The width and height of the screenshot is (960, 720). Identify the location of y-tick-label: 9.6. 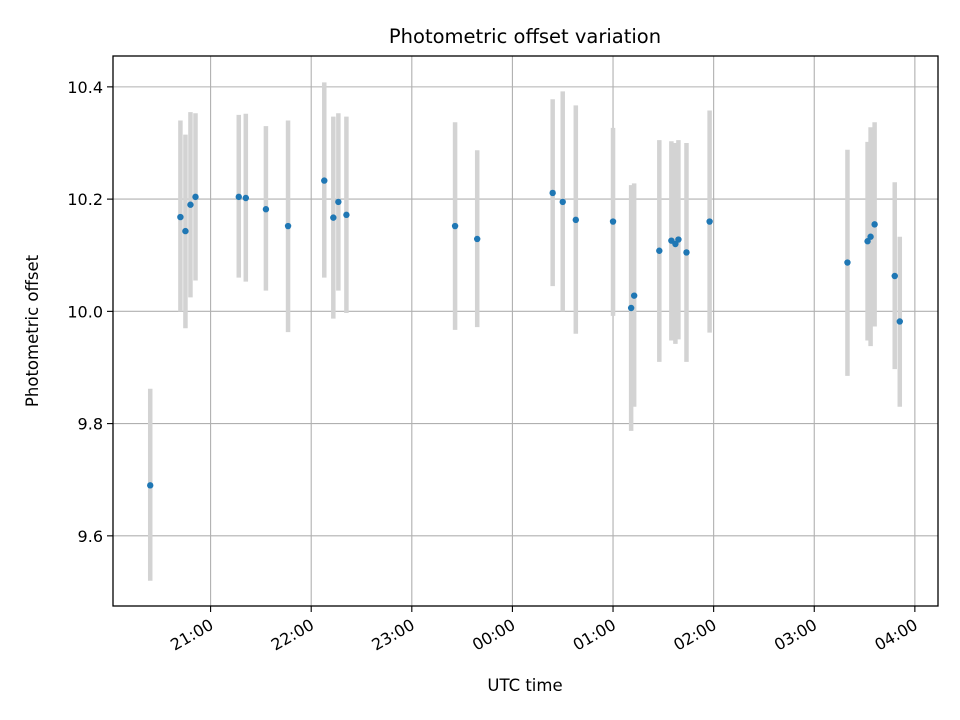
(90, 536).